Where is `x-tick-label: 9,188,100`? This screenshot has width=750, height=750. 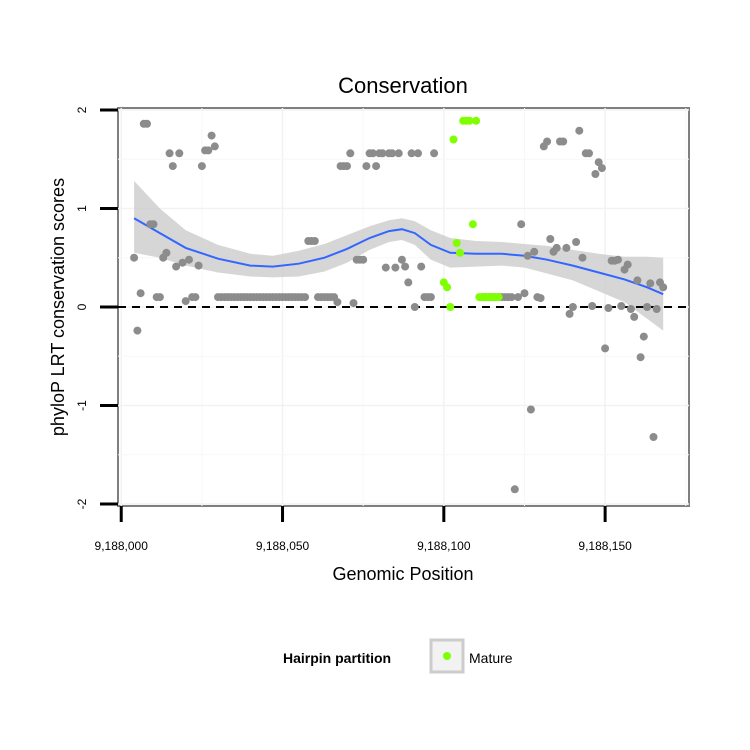
x-tick-label: 9,188,100 is located at coordinates (444, 546).